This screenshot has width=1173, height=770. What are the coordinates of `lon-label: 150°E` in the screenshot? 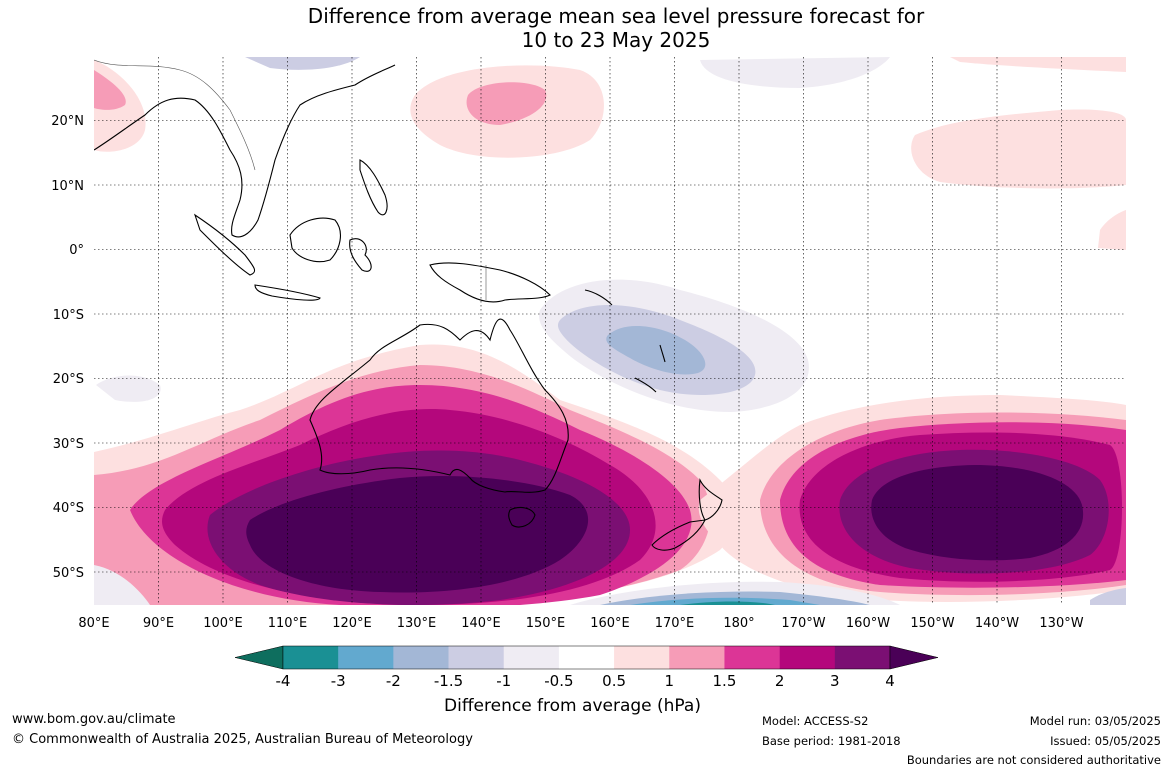 It's located at (546, 623).